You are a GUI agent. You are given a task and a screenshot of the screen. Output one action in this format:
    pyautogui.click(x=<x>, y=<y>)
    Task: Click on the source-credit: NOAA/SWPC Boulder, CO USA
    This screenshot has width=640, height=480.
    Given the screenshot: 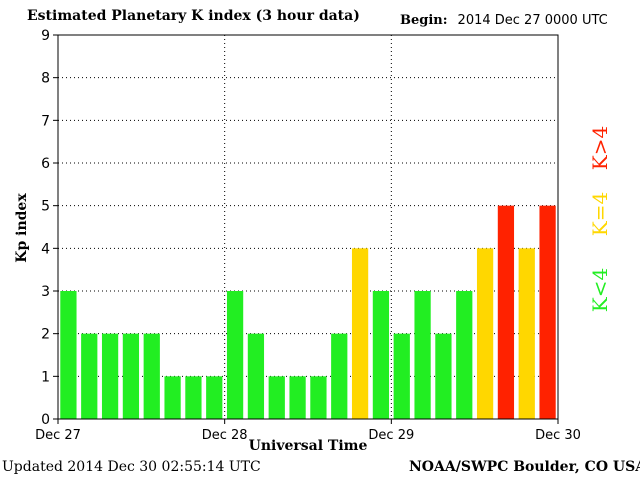 What is the action you would take?
    pyautogui.click(x=524, y=467)
    